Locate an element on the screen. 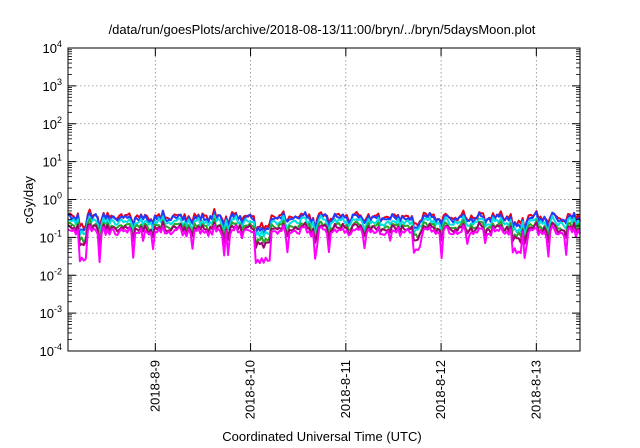 This screenshot has height=448, width=640. x-tick-label: 2018-8-9 is located at coordinates (154, 386).